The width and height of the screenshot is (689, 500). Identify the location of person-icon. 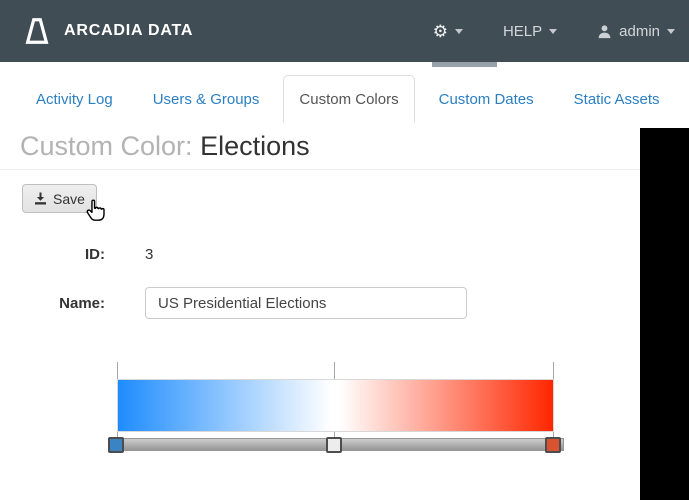
(604, 31).